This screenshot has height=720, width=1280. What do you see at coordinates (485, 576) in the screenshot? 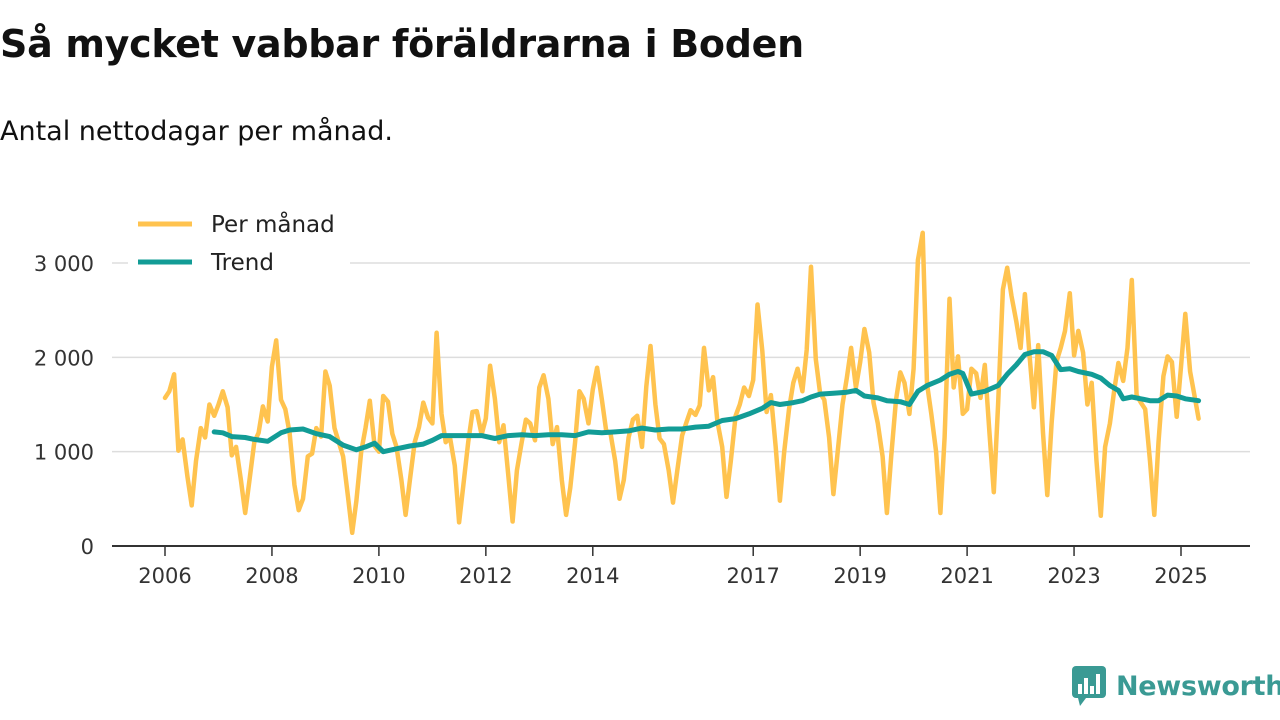
I see `x-tick-label: 2012` at bounding box center [485, 576].